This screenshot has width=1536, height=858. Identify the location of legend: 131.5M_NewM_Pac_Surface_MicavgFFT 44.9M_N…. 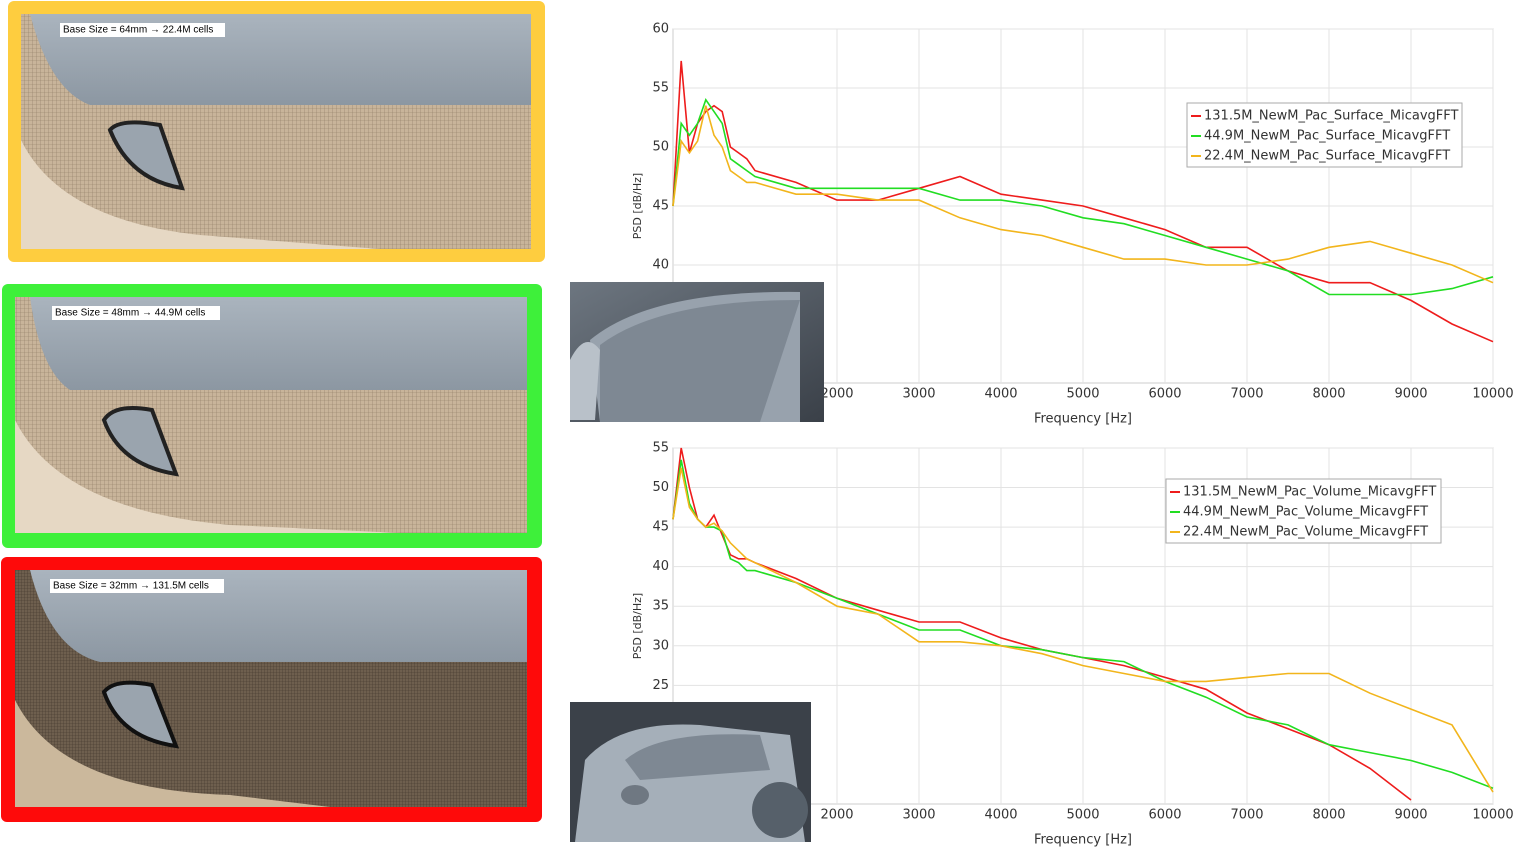
(1324, 135).